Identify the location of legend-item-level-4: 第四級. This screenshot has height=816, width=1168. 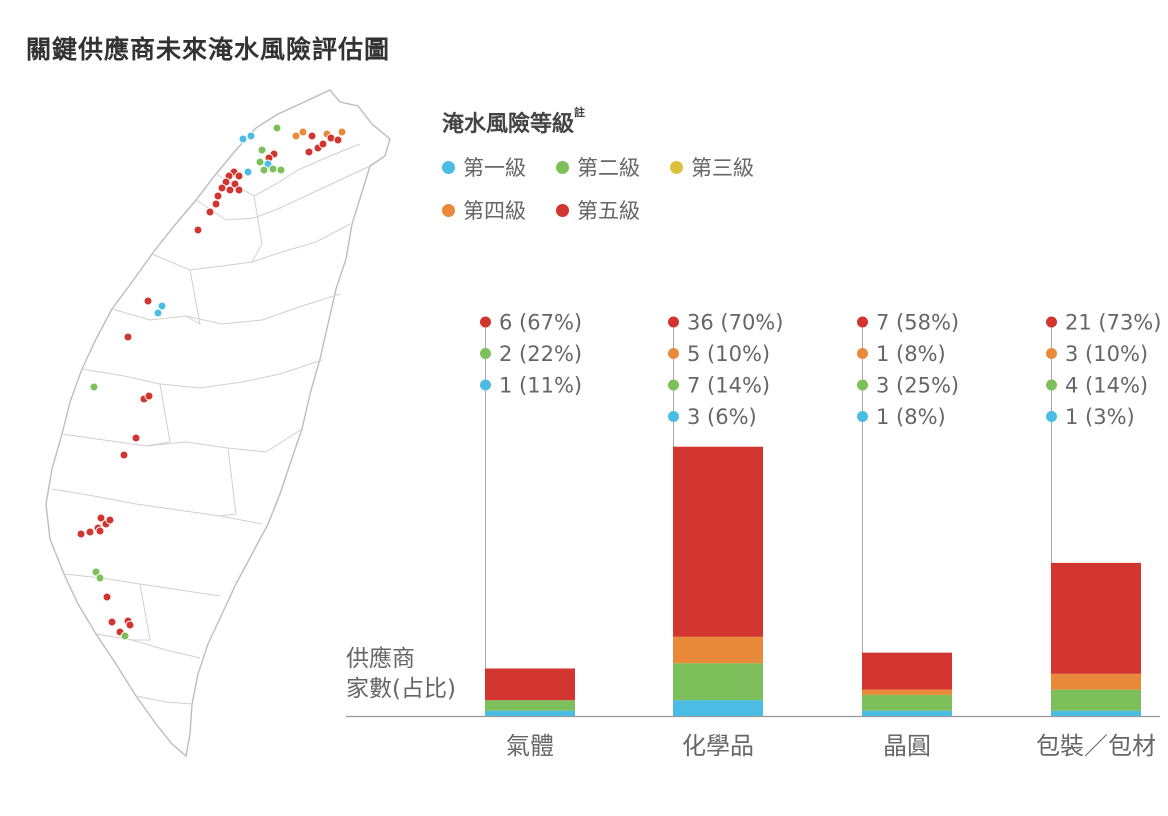
(484, 210).